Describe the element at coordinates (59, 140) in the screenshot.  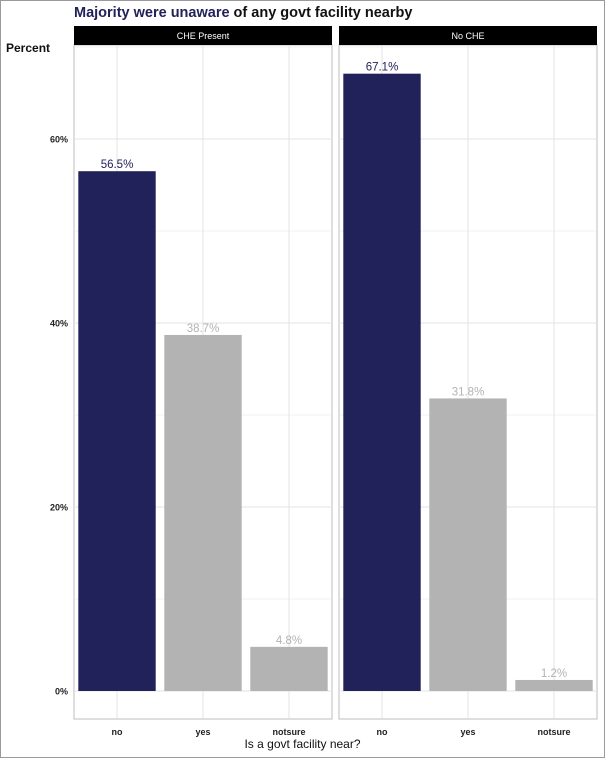
I see `y-tick-label: 60%` at that location.